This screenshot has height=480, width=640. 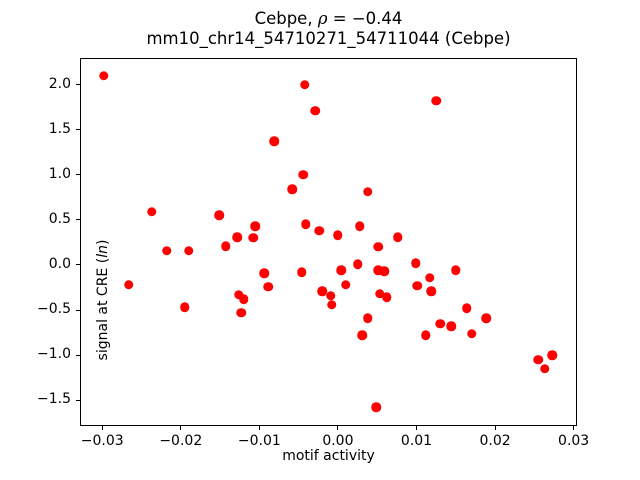 I want to click on x-tick-label: 0.03, so click(x=574, y=441).